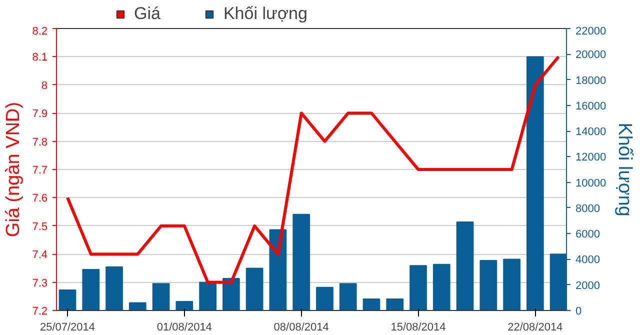 This screenshot has width=640, height=335. What do you see at coordinates (588, 260) in the screenshot?
I see `y2-tick-label: 4000` at bounding box center [588, 260].